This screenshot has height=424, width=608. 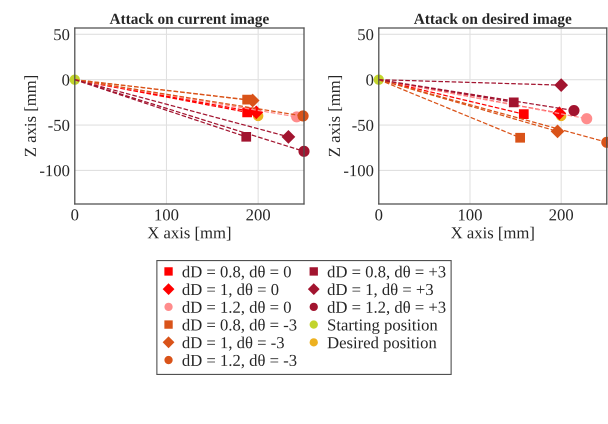 I want to click on legend-label: dD = 1.2, dθ = 0, so click(x=236, y=308).